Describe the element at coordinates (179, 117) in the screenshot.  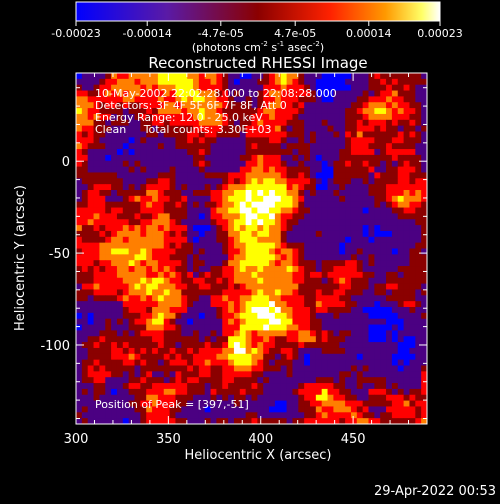
I see `annotation-energy: Energy Range: 12.0 - 25.0 keV` at that location.